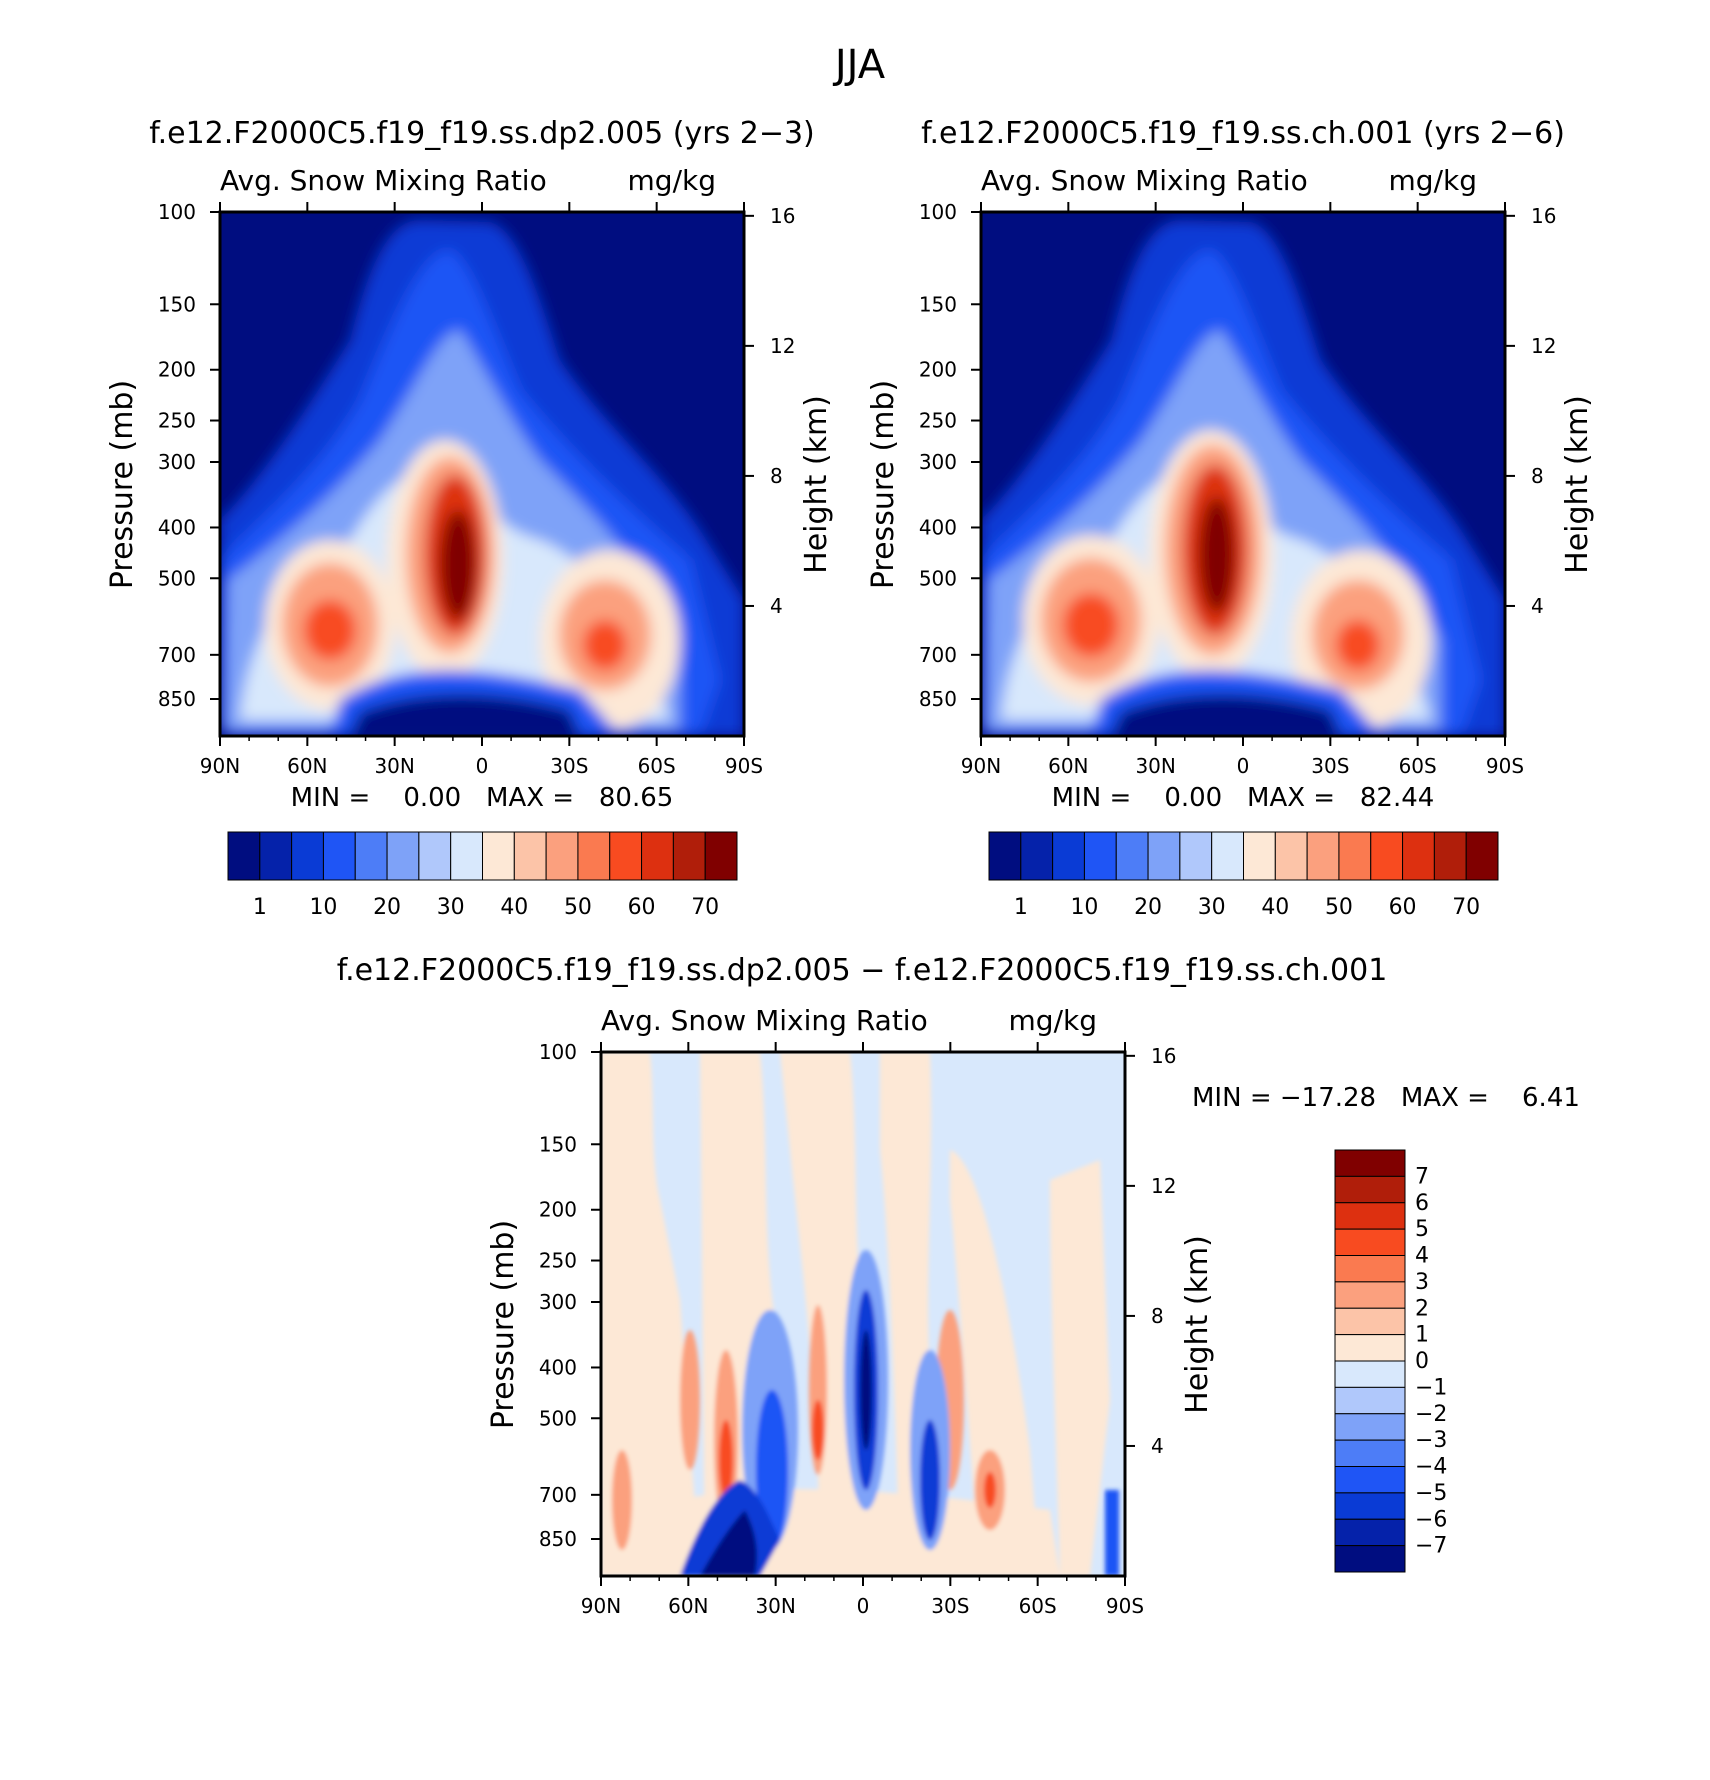  What do you see at coordinates (1431, 1387) in the screenshot?
I see `colorbar-label: −1` at bounding box center [1431, 1387].